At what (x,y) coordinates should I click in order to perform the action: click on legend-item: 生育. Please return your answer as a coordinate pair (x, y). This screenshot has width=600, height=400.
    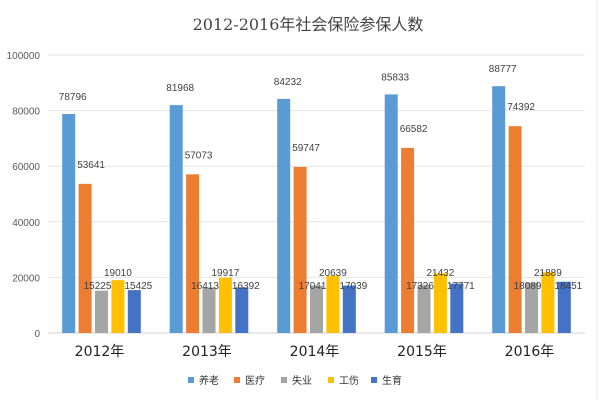
    Looking at the image, I should click on (386, 380).